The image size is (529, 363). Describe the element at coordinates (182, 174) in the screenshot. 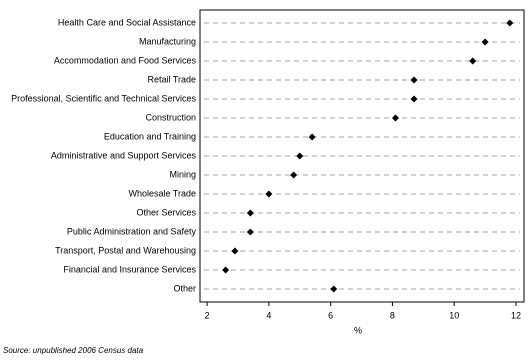

I see `y-tick-label: Mining` at that location.